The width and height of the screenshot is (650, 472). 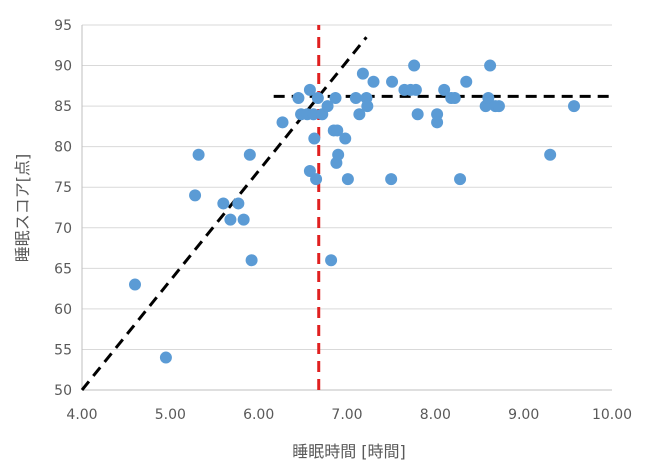 What do you see at coordinates (612, 415) in the screenshot?
I see `x-tick-label: 10.00` at bounding box center [612, 415].